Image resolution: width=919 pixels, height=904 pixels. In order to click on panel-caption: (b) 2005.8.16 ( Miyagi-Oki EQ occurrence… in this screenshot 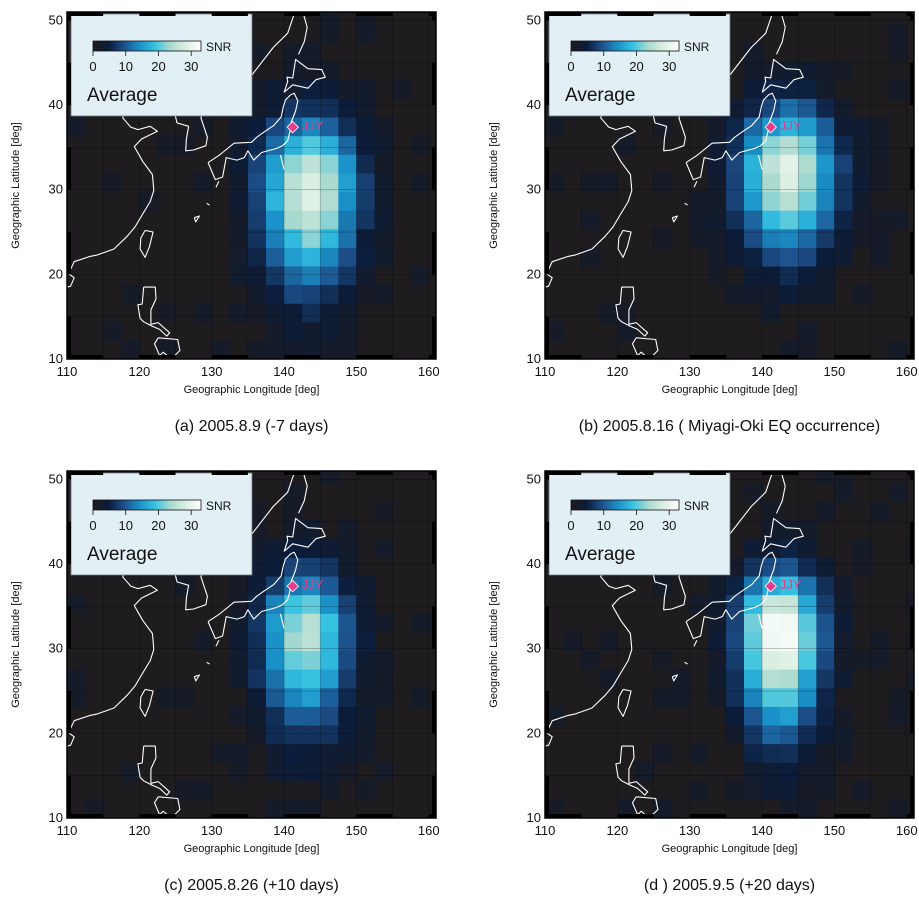, I will do `click(729, 426)`.